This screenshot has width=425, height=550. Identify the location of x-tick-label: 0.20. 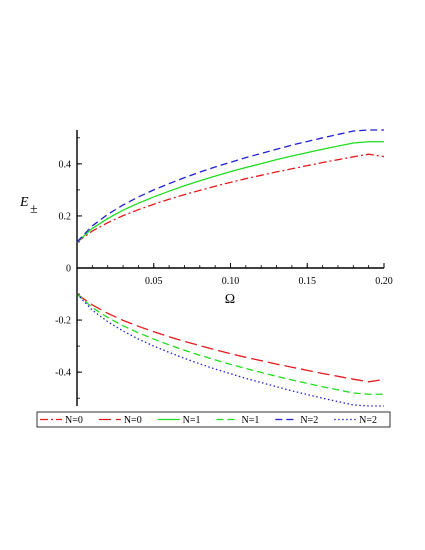
(384, 281).